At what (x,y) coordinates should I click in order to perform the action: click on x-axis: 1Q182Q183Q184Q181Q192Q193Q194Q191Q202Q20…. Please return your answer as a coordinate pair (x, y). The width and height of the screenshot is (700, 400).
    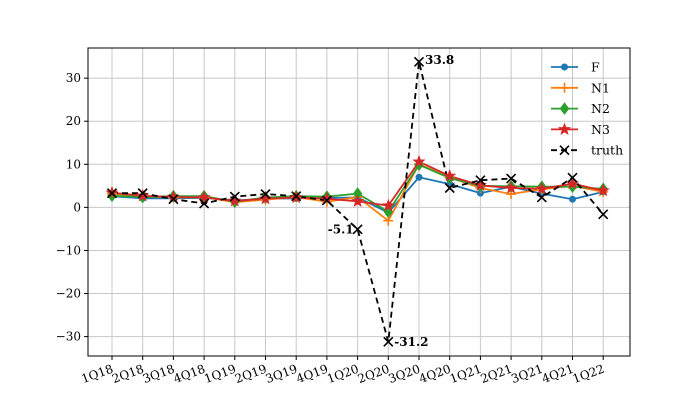
    Looking at the image, I should click on (342, 371).